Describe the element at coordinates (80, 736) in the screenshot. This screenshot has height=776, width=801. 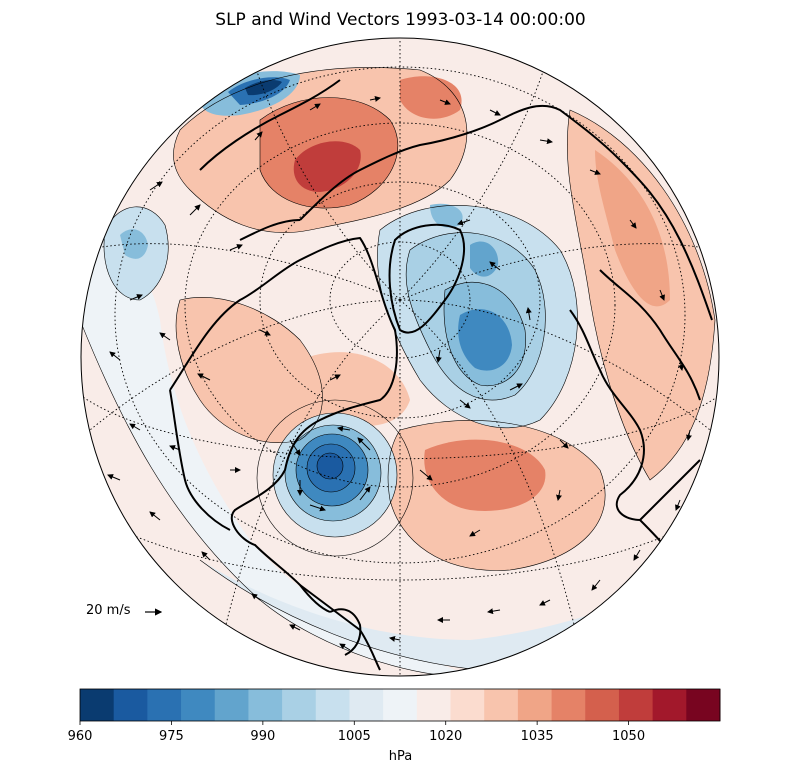
I see `colorbar-tick-label: 960` at that location.